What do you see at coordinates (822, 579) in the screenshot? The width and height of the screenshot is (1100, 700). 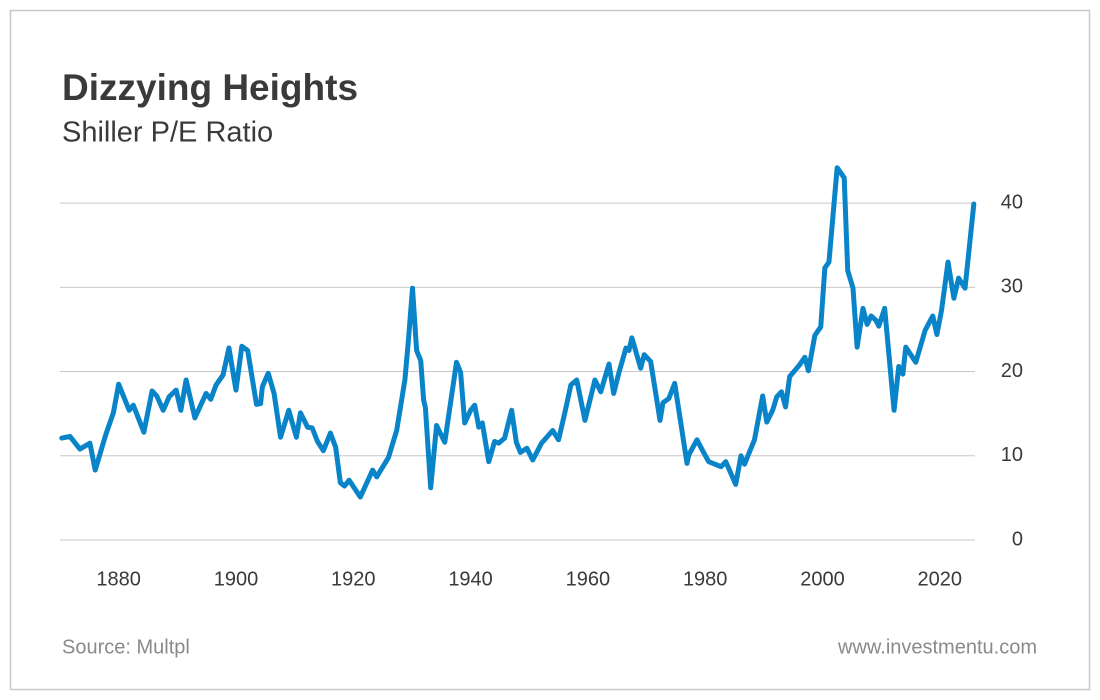 I see `x-tick-label: 2000` at bounding box center [822, 579].